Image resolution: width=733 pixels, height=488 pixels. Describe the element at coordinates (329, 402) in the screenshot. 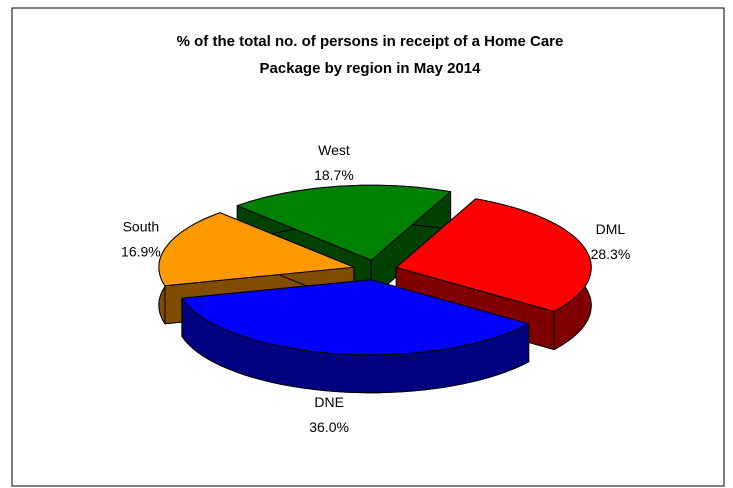

I see `data-label-name: DNE` at that location.